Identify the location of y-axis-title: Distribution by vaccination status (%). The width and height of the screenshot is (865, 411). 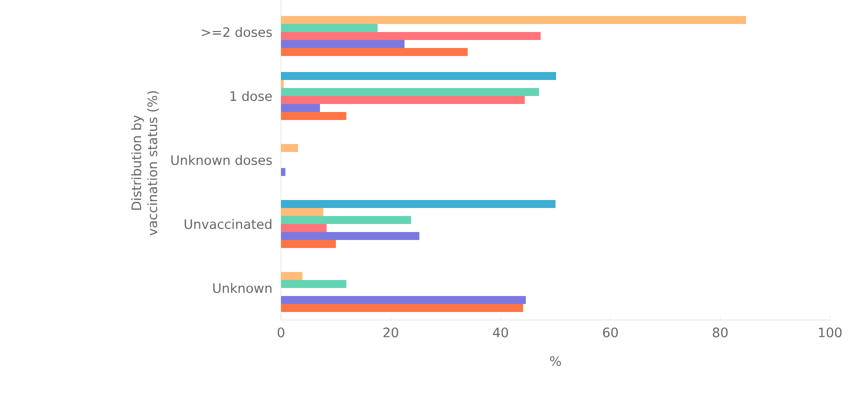
(145, 163).